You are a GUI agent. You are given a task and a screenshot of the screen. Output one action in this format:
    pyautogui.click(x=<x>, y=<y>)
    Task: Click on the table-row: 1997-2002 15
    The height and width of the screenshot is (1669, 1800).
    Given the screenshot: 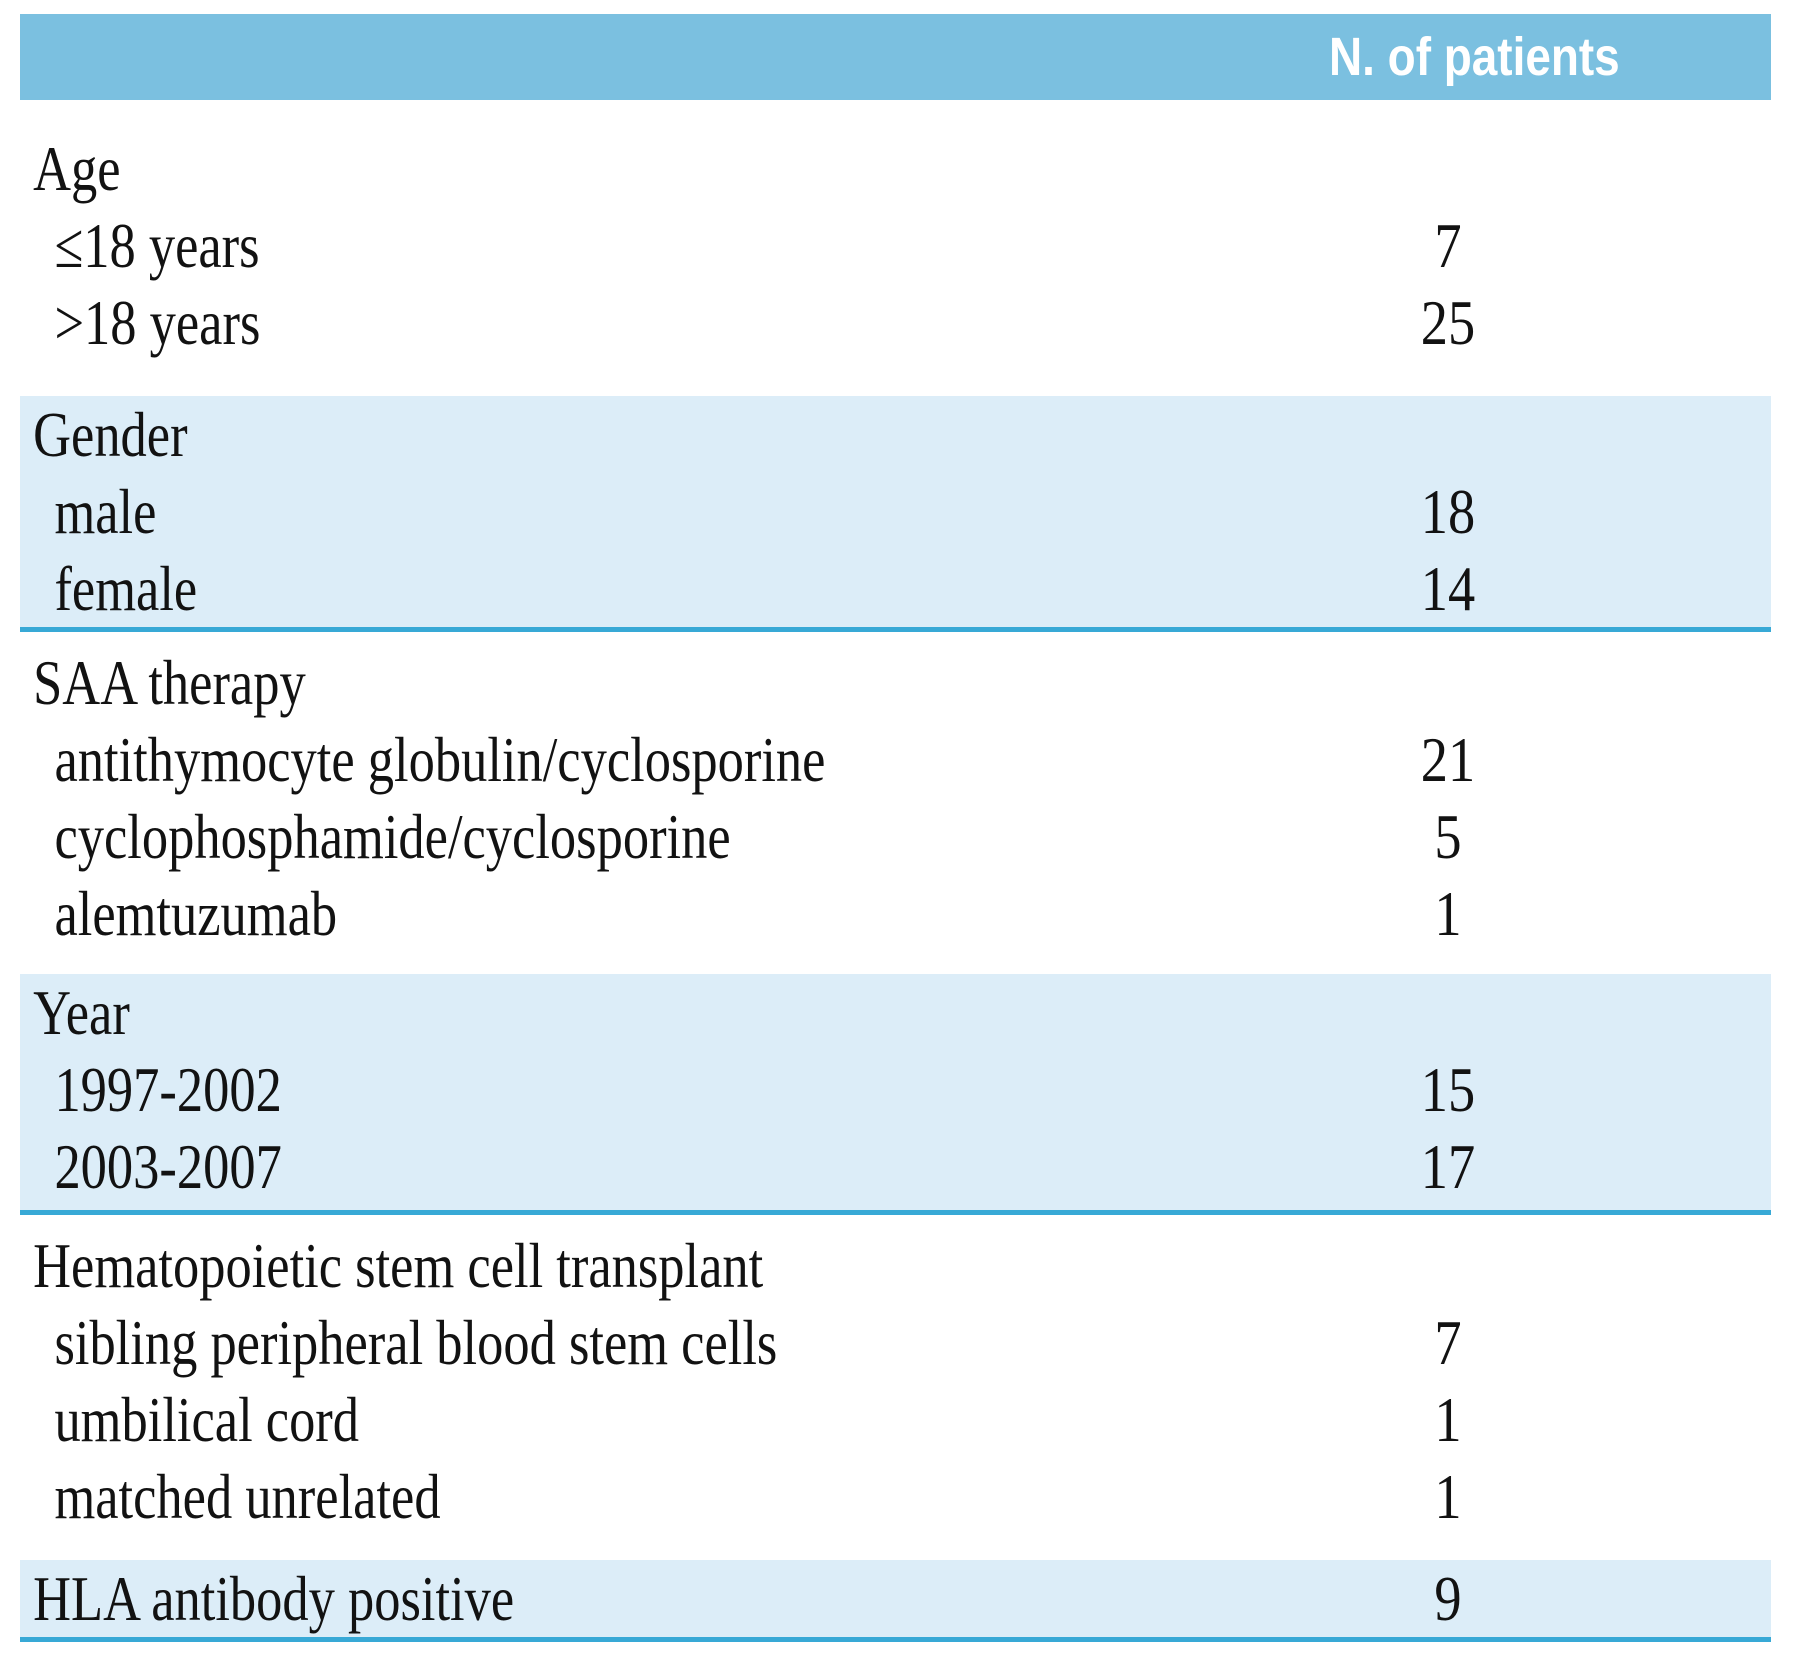 What is the action you would take?
    pyautogui.click(x=895, y=1089)
    